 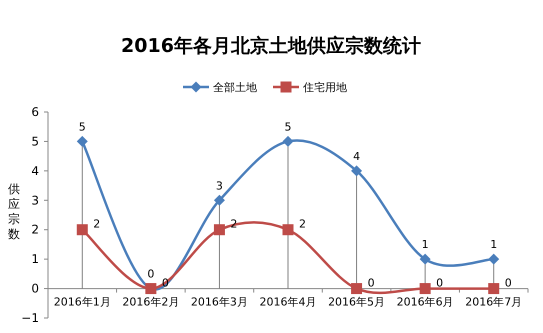 What do you see at coordinates (151, 302) in the screenshot?
I see `x-tick-label: 2016年2月` at bounding box center [151, 302].